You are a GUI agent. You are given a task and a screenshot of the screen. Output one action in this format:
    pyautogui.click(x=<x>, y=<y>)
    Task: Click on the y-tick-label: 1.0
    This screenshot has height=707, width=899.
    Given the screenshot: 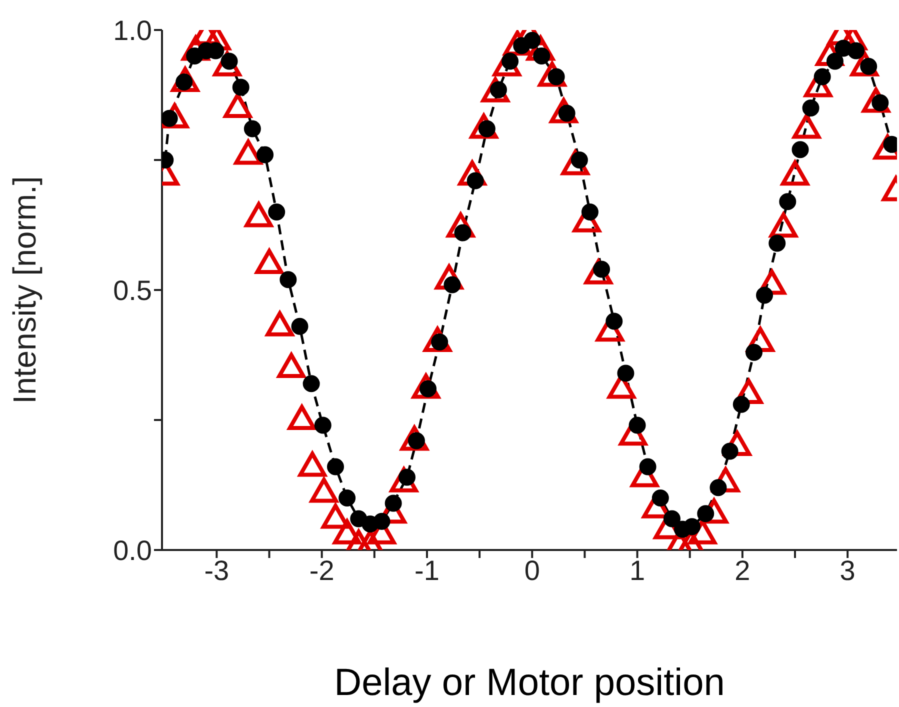 What is the action you would take?
    pyautogui.click(x=132, y=30)
    